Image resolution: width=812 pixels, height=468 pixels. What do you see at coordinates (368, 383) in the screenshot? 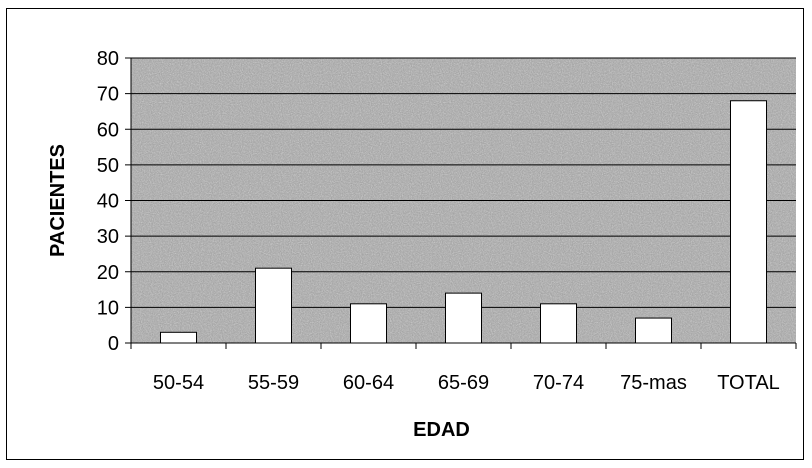
I see `x-tick-label: 60-64` at bounding box center [368, 383].